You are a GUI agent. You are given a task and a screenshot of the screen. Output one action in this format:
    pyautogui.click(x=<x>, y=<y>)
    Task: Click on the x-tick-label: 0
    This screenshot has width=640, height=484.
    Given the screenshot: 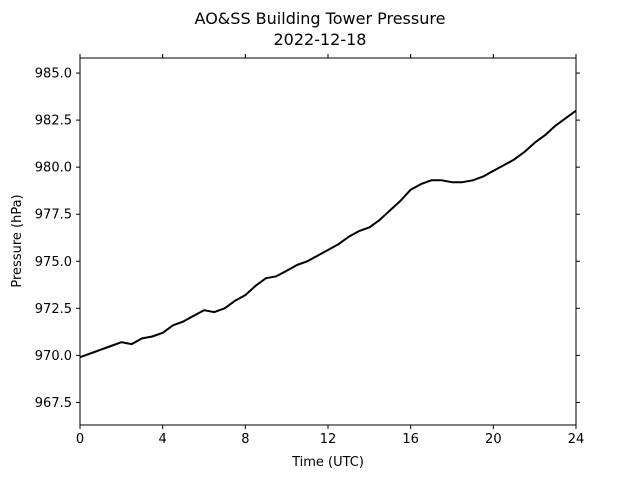 What is the action you would take?
    pyautogui.click(x=80, y=439)
    